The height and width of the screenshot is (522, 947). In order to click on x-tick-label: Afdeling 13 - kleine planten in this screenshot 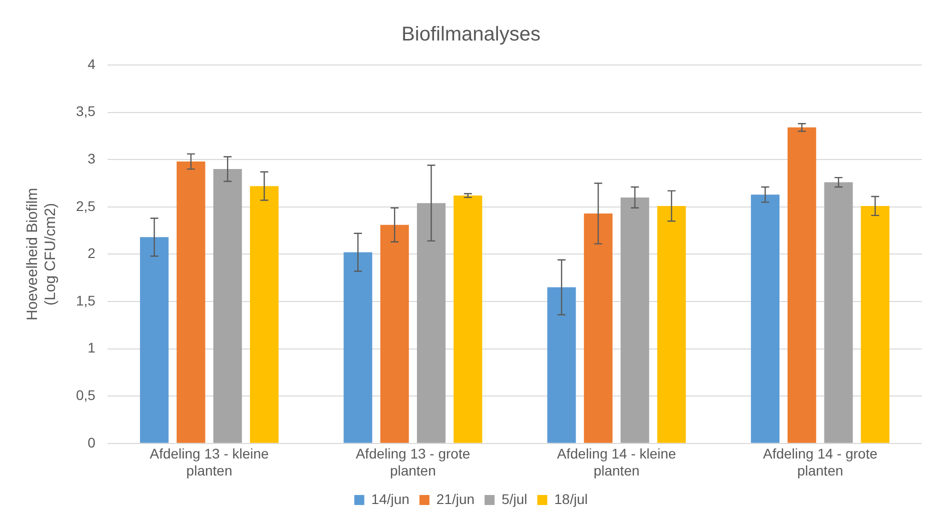, I will do `click(210, 462)`.